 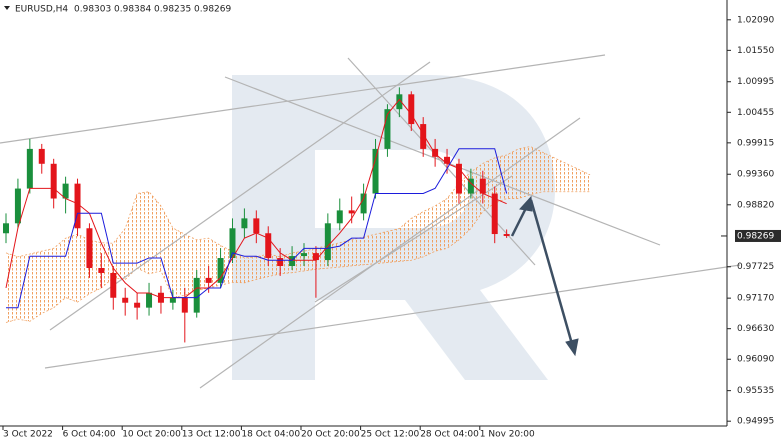 I want to click on x-tick-label: 1 Nov 20:00, so click(x=507, y=435).